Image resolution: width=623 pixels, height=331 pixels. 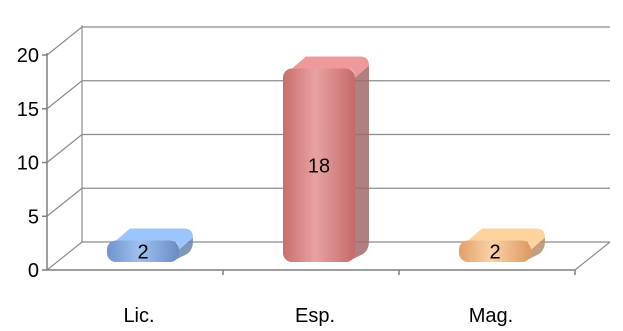 I want to click on y-tick-label: 20, so click(x=28, y=56).